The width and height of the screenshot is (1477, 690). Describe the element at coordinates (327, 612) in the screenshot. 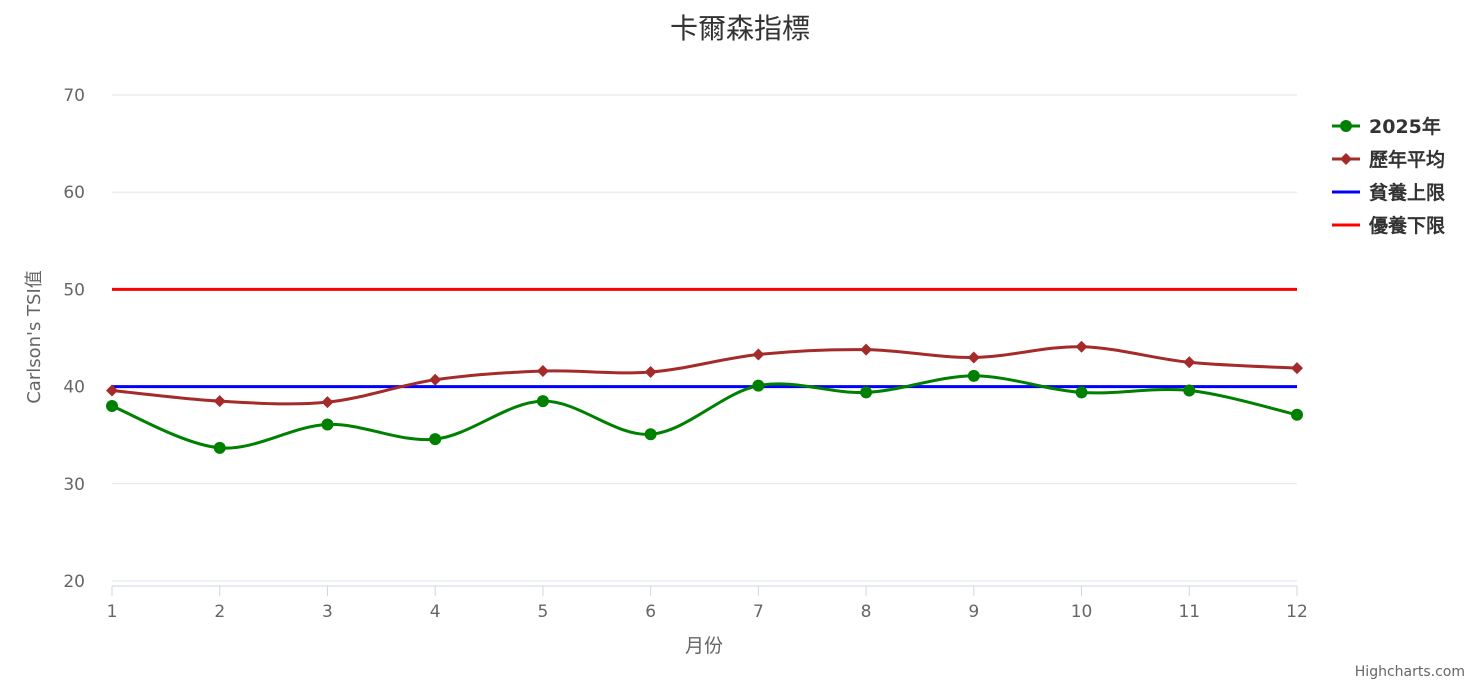

I see `x-tick-label: 3` at that location.